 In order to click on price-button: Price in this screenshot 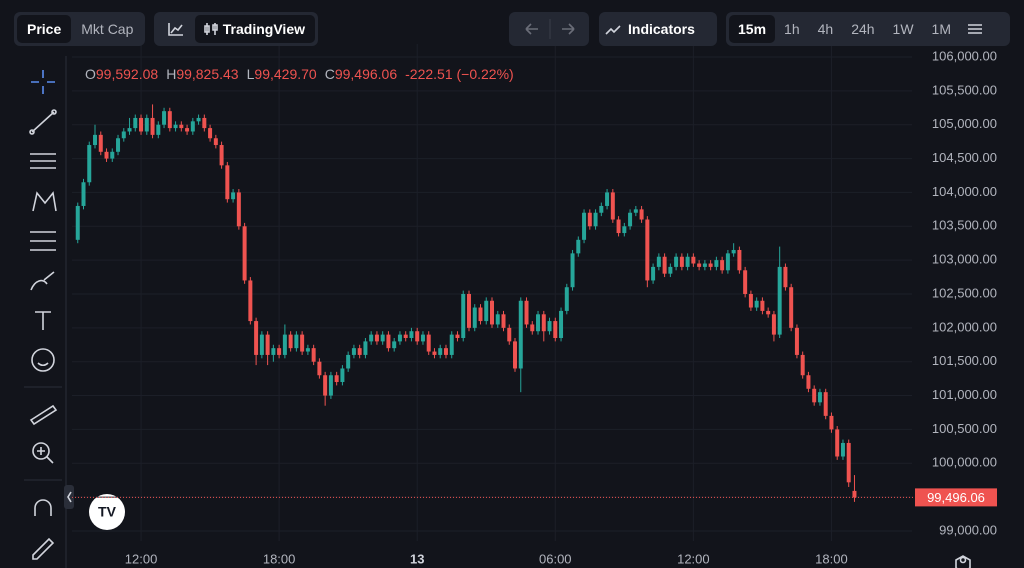, I will do `click(44, 29)`.